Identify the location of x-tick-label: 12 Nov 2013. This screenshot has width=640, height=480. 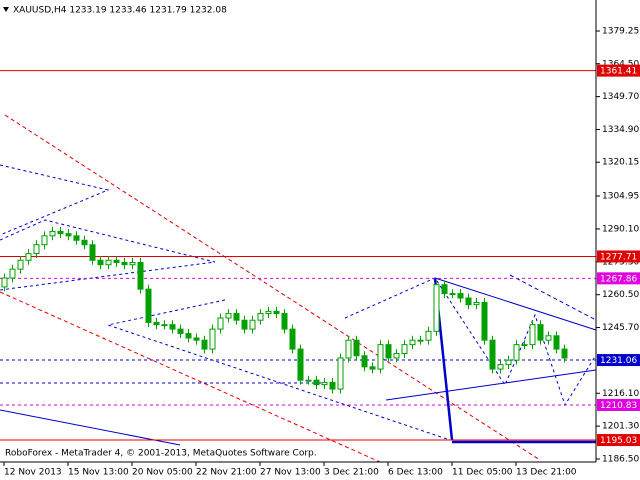
(33, 473).